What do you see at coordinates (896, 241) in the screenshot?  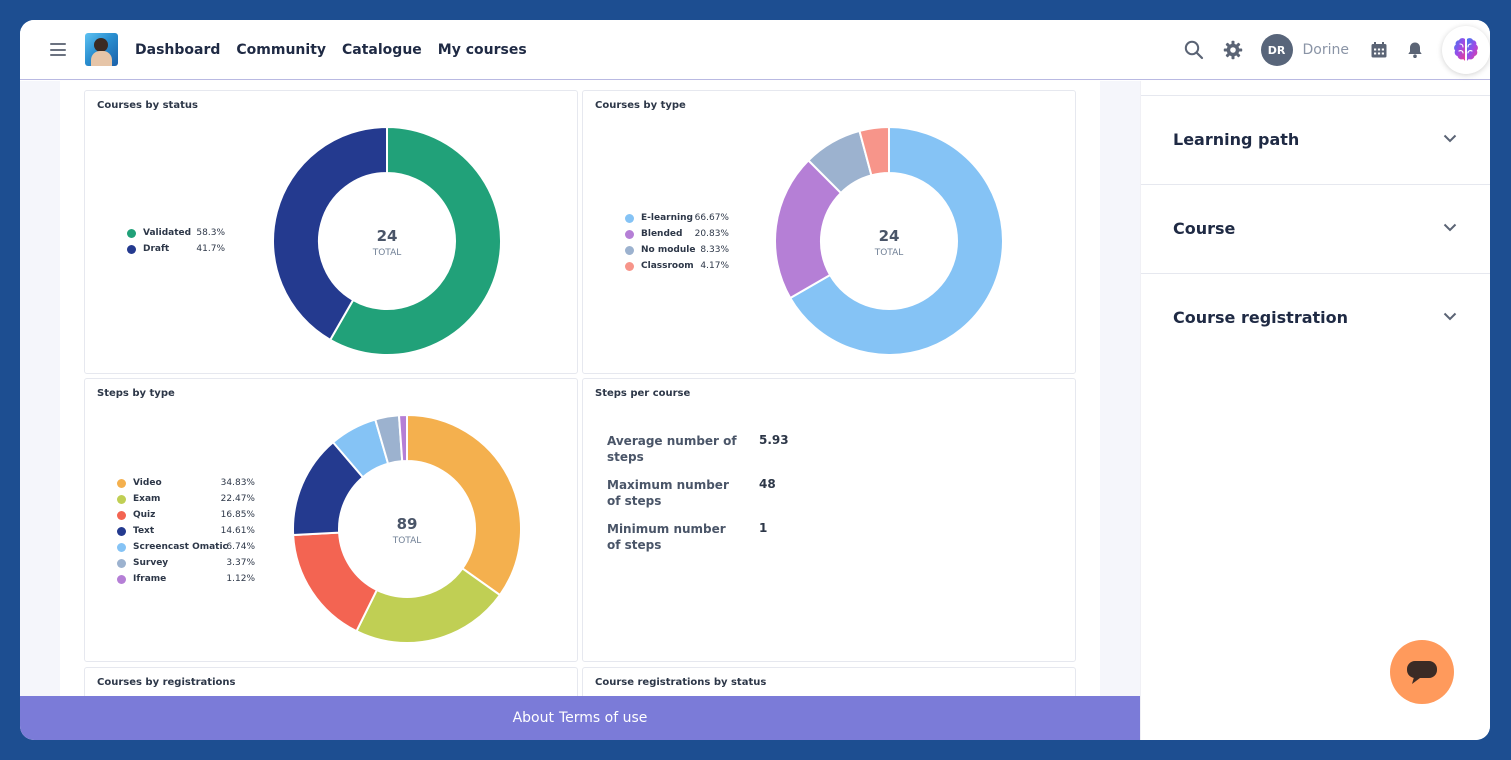 I see `donut-slice-e-learning` at bounding box center [896, 241].